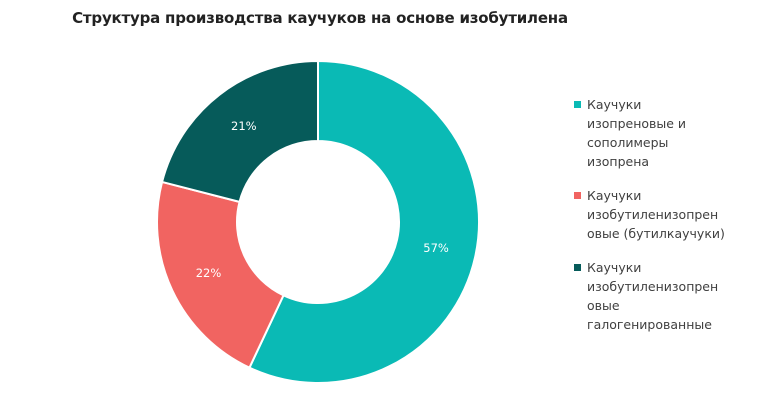 The width and height of the screenshot is (765, 407). What do you see at coordinates (436, 248) in the screenshot?
I see `data-label-isoprene: 57%` at bounding box center [436, 248].